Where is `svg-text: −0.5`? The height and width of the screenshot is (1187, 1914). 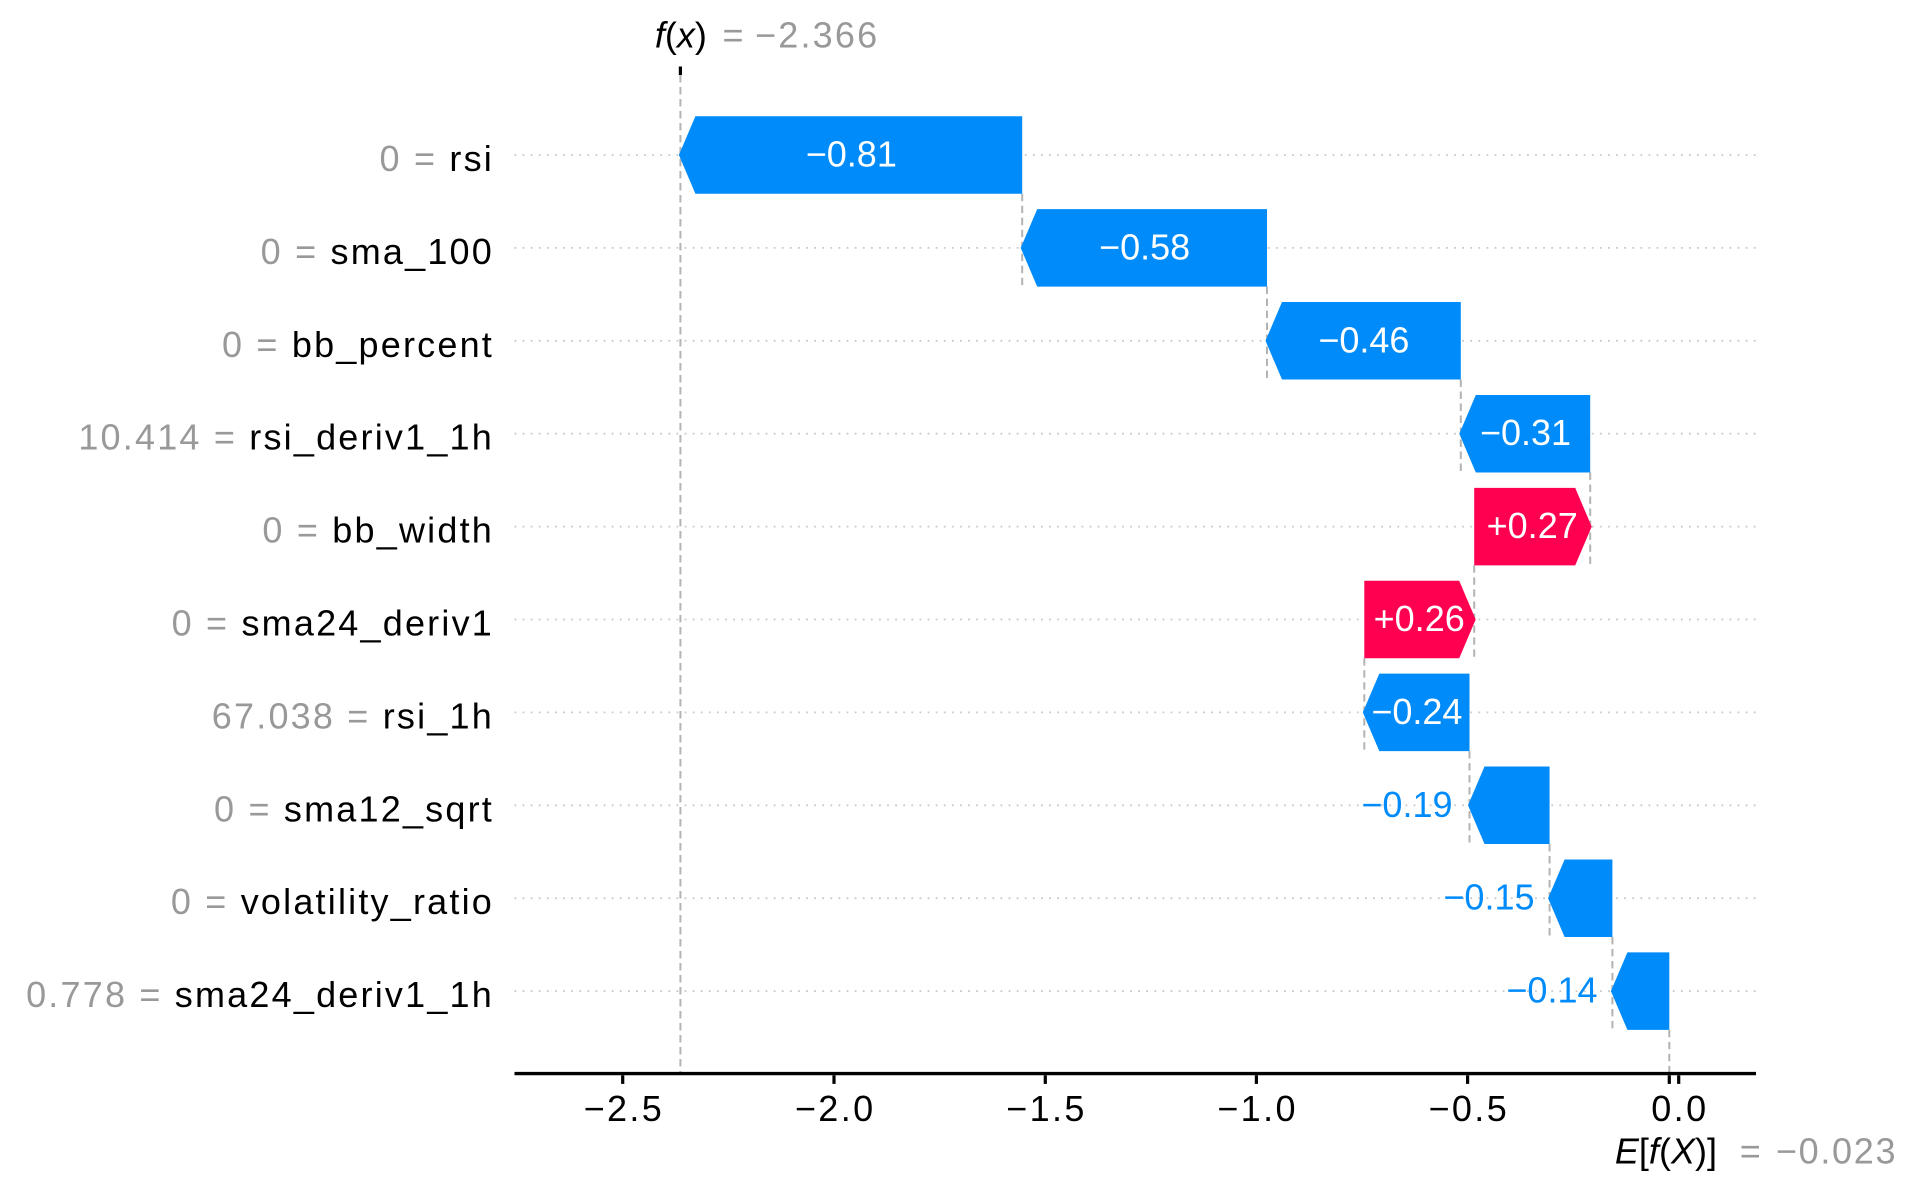 svg-text: −0.5 is located at coordinates (1468, 1108).